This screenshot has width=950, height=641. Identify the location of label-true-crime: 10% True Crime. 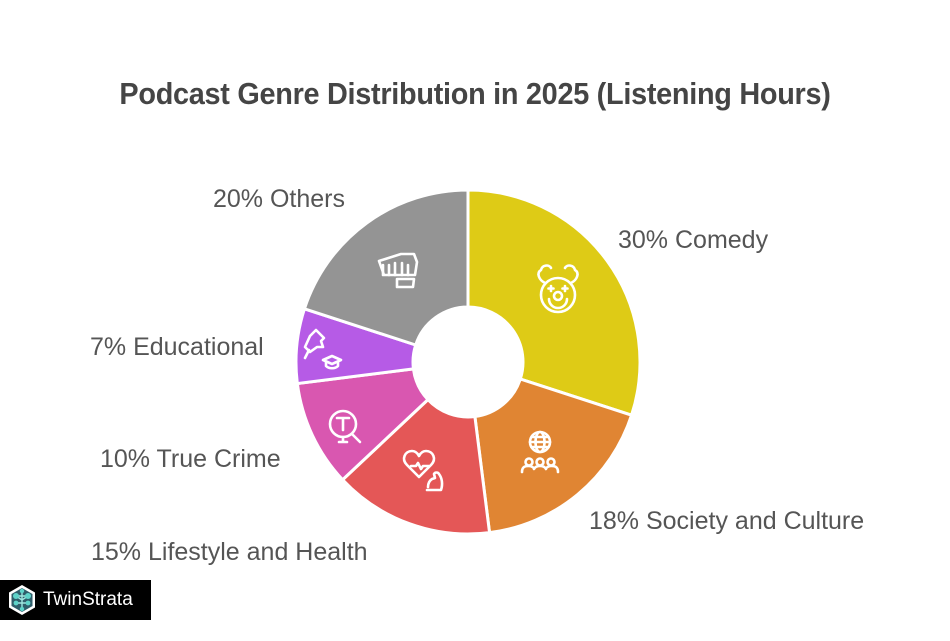
(190, 459).